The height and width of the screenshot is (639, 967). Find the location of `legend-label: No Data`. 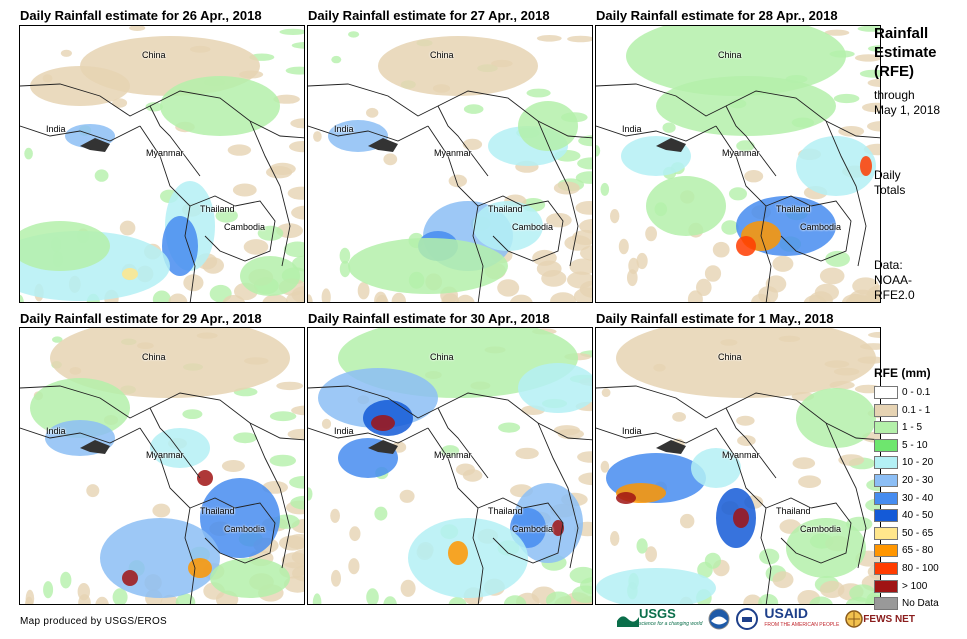

legend-label: No Data is located at coordinates (920, 604).